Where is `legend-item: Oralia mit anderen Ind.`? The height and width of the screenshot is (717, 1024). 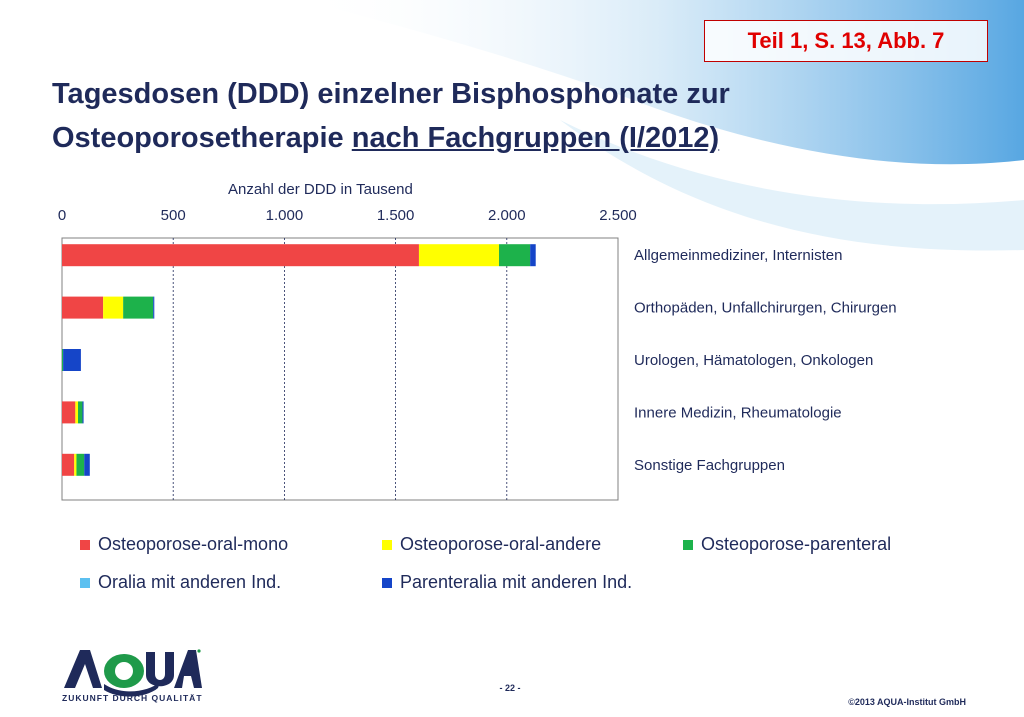
legend-item: Oralia mit anderen Ind. is located at coordinates (180, 582).